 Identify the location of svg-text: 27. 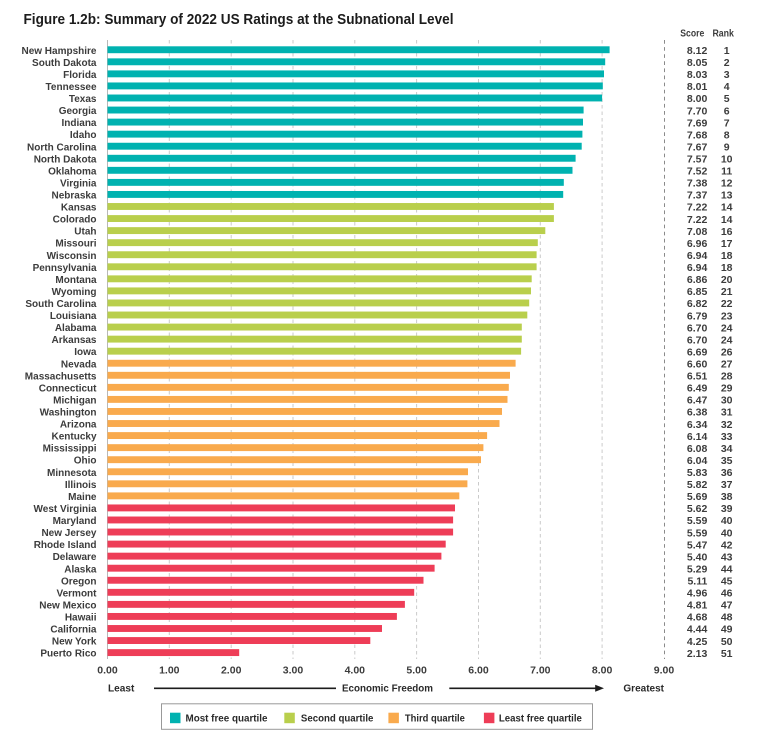
(727, 364).